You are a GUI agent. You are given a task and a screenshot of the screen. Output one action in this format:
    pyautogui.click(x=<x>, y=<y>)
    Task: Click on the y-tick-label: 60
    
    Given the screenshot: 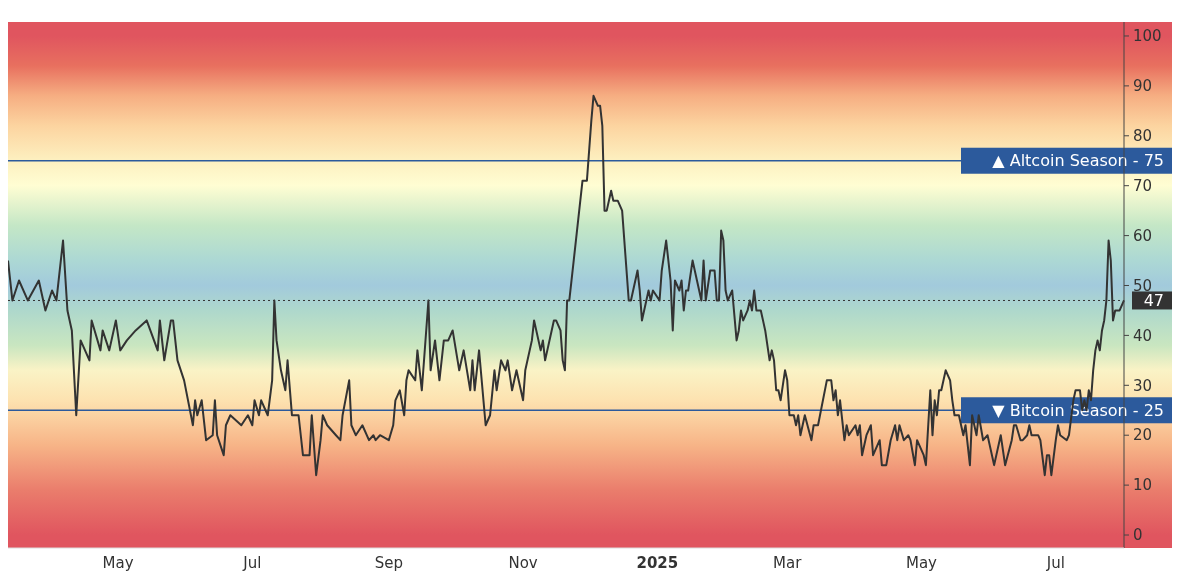 What is the action you would take?
    pyautogui.click(x=1143, y=235)
    